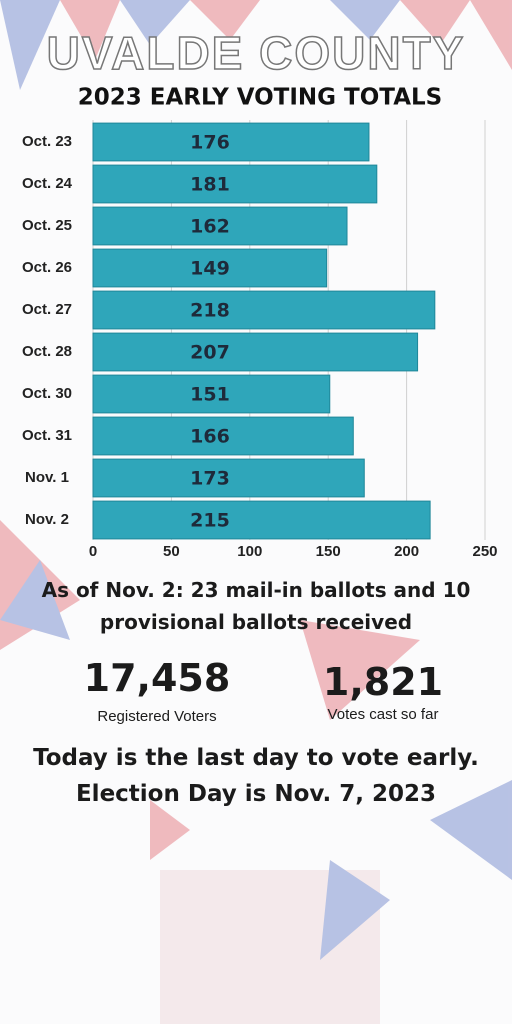 The image size is (512, 1024). Describe the element at coordinates (210, 185) in the screenshot. I see `data-label: 181` at that location.